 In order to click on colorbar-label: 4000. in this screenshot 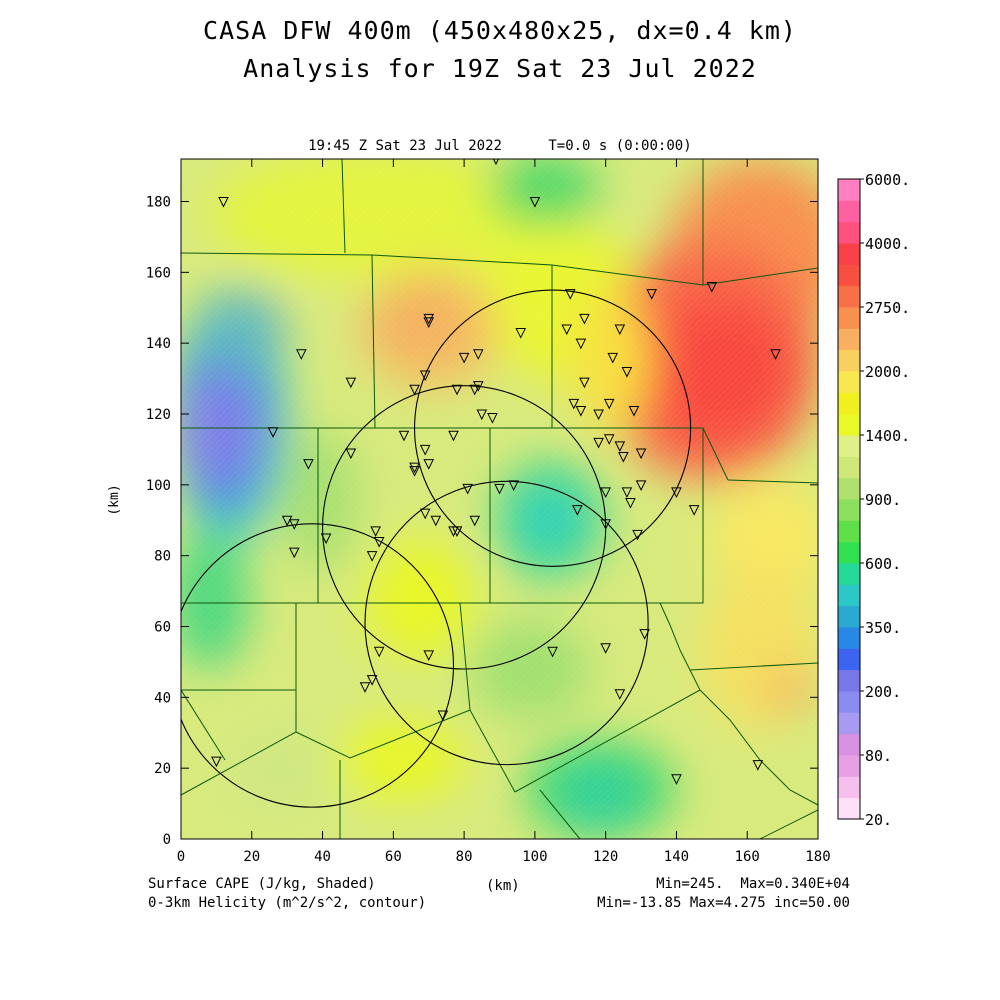, I will do `click(887, 244)`.